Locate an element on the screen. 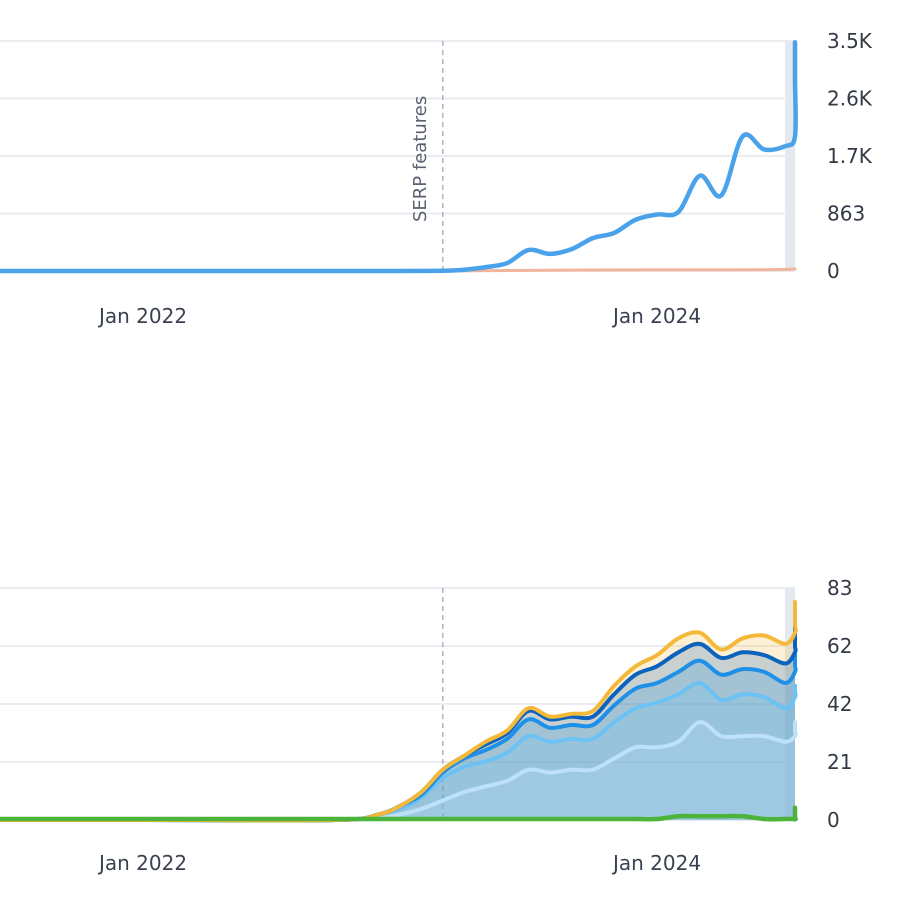  baseline-line is located at coordinates (399, 813).